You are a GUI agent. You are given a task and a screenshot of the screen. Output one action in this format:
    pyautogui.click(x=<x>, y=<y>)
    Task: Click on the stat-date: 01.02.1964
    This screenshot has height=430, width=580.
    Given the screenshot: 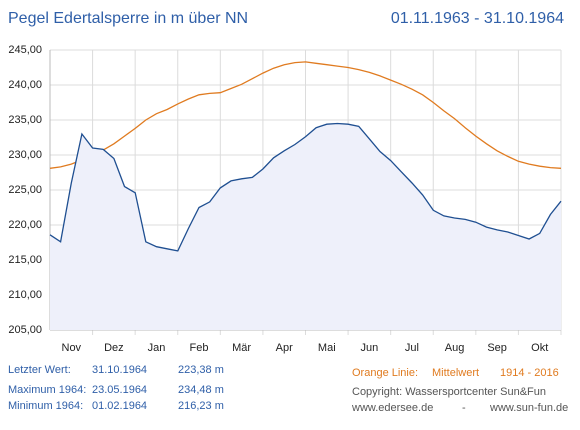 What is the action you would take?
    pyautogui.click(x=119, y=406)
    